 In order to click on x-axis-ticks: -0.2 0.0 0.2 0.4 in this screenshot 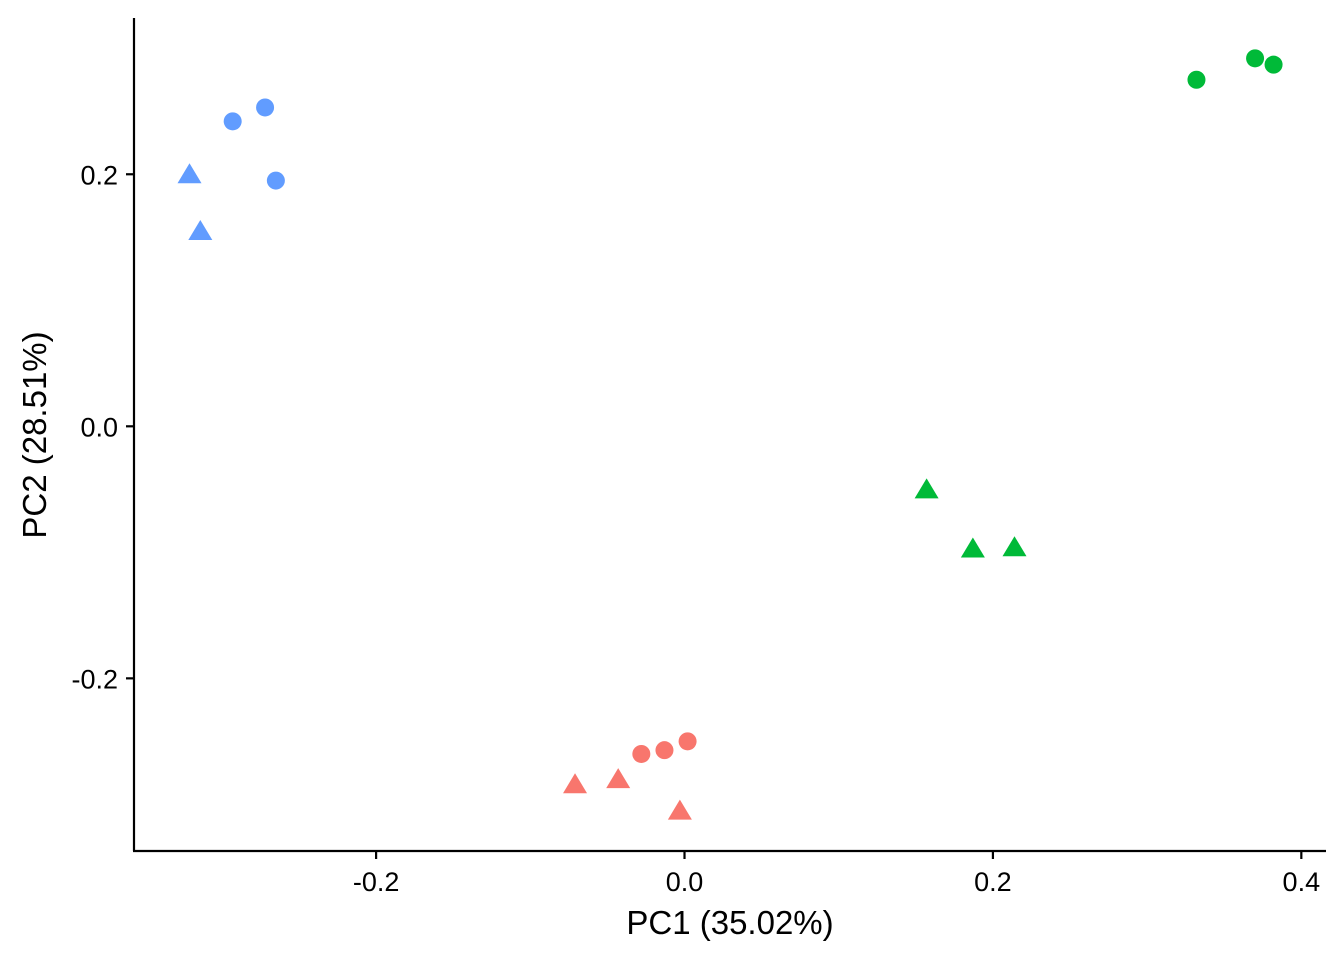, I will do `click(836, 874)`.